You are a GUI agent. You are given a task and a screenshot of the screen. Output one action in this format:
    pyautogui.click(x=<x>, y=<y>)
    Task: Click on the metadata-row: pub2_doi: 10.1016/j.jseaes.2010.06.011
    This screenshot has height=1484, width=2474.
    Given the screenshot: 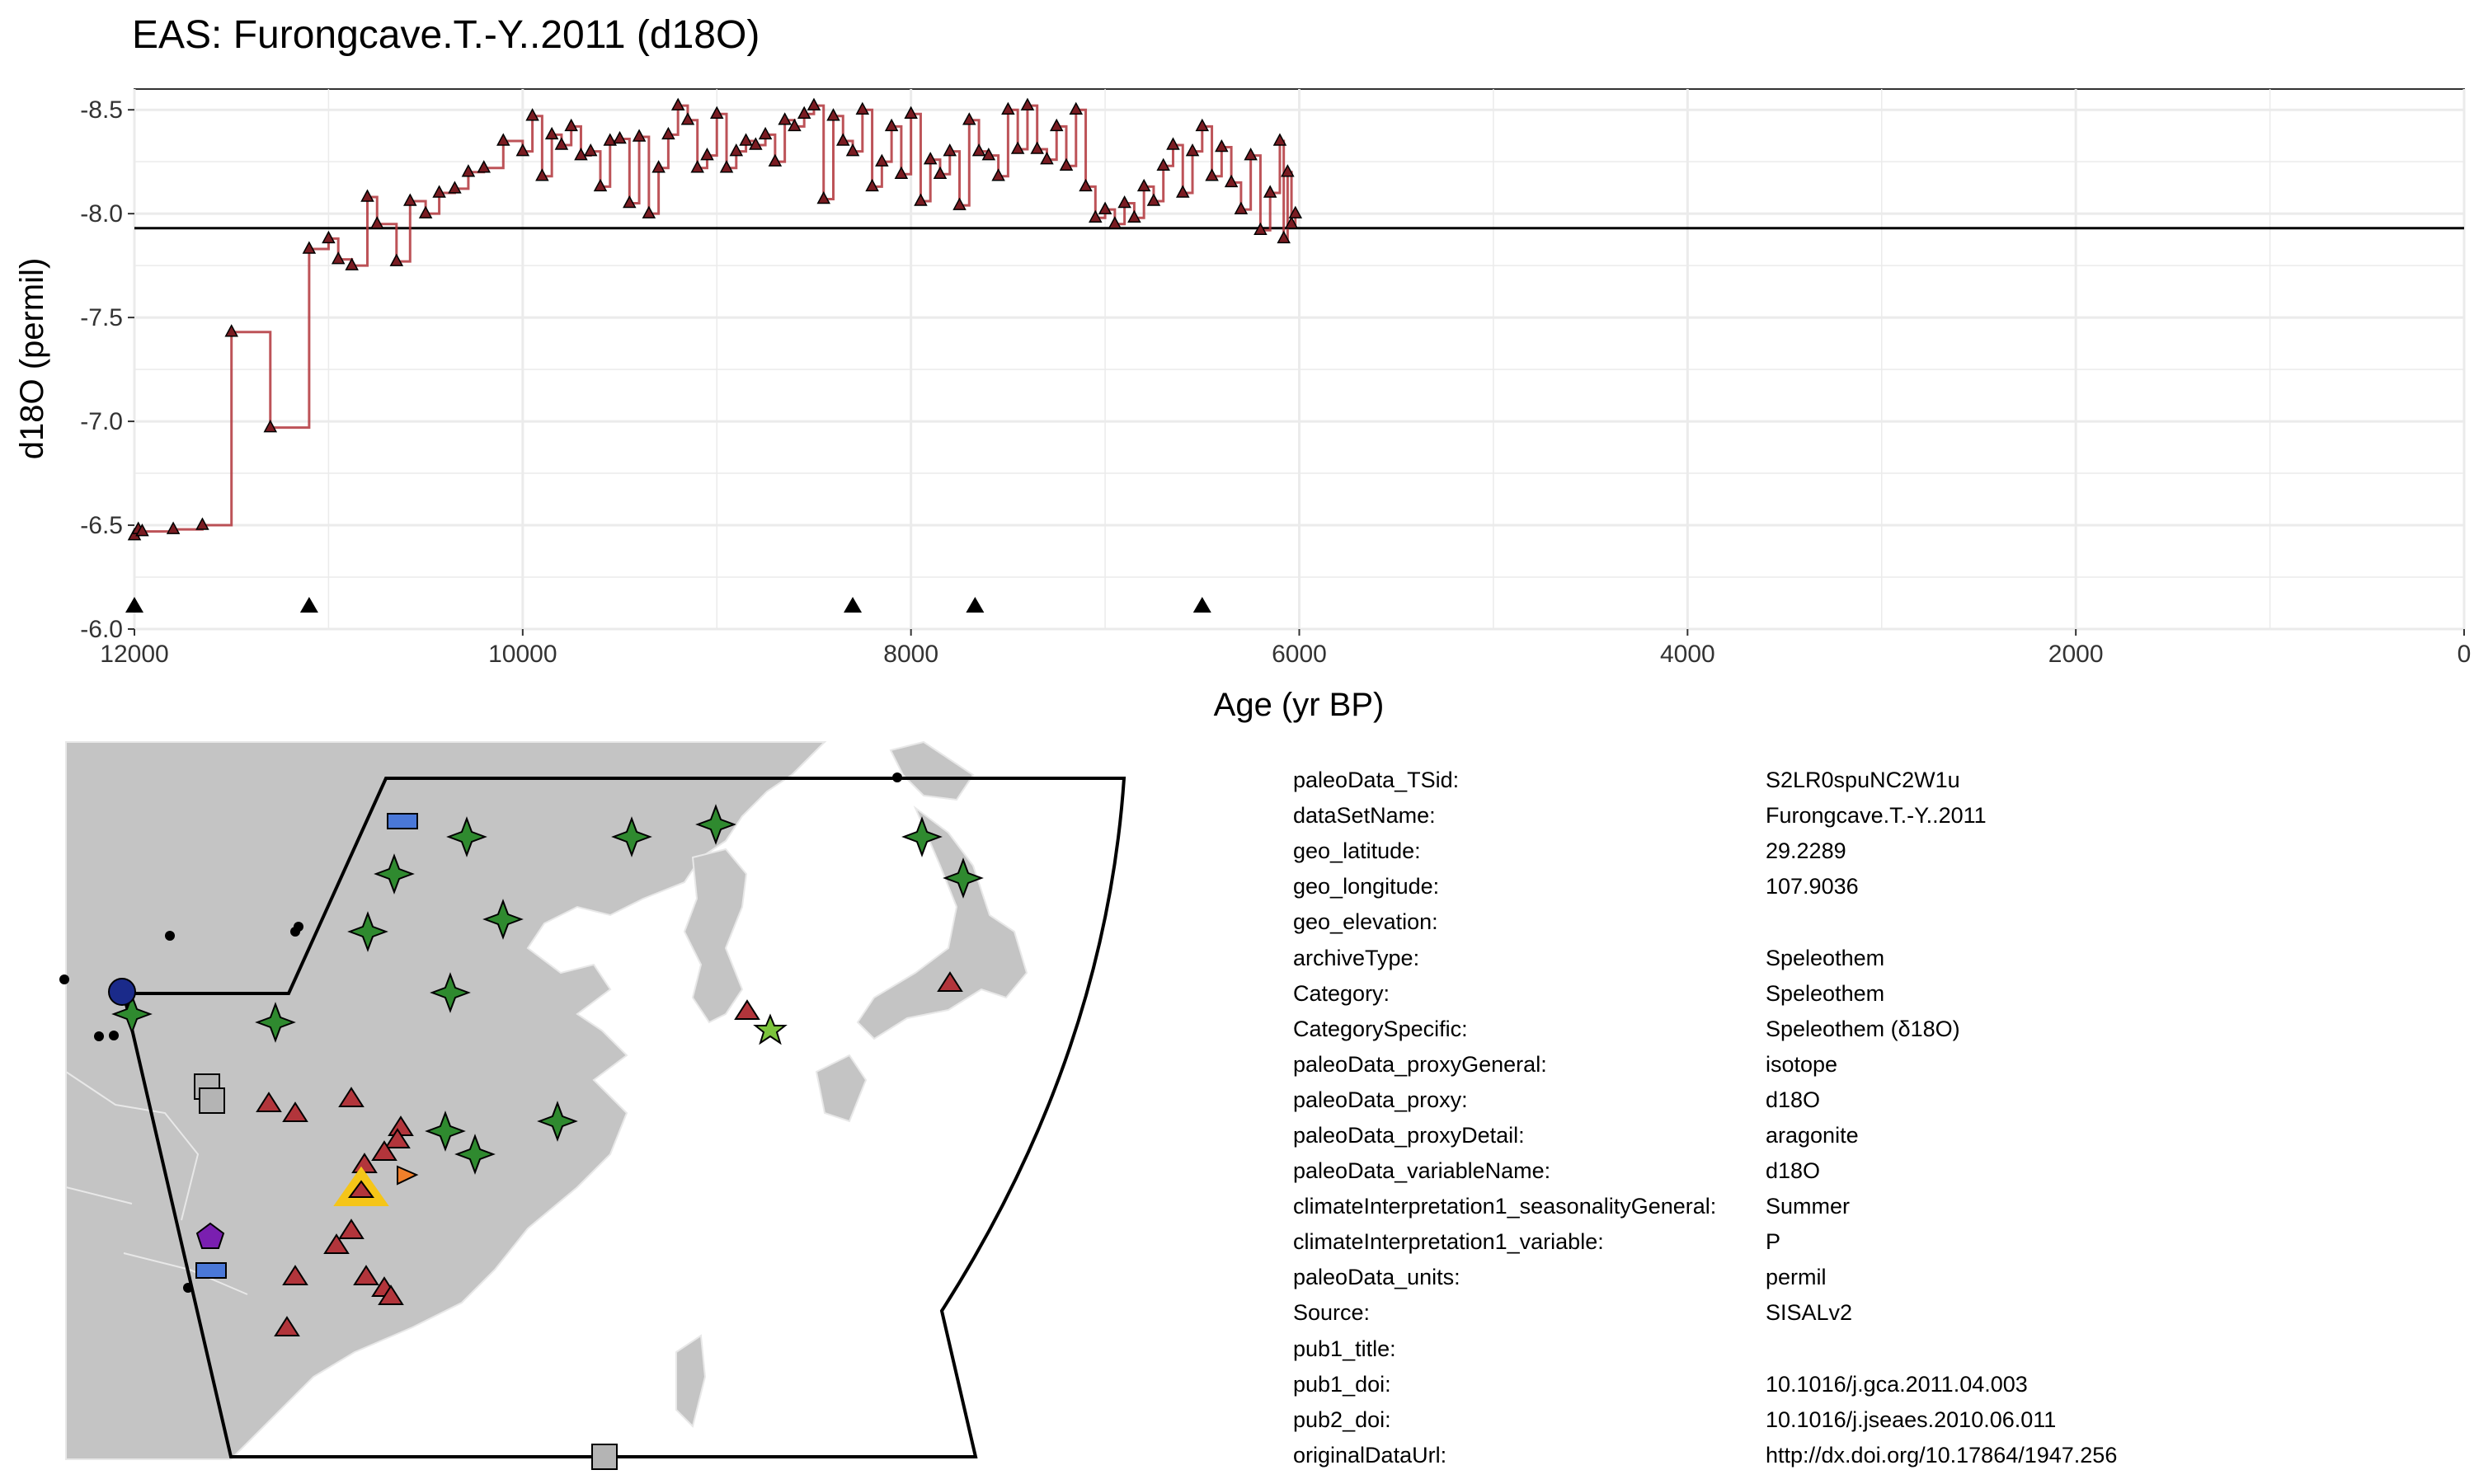 What is the action you would take?
    pyautogui.click(x=1705, y=1420)
    